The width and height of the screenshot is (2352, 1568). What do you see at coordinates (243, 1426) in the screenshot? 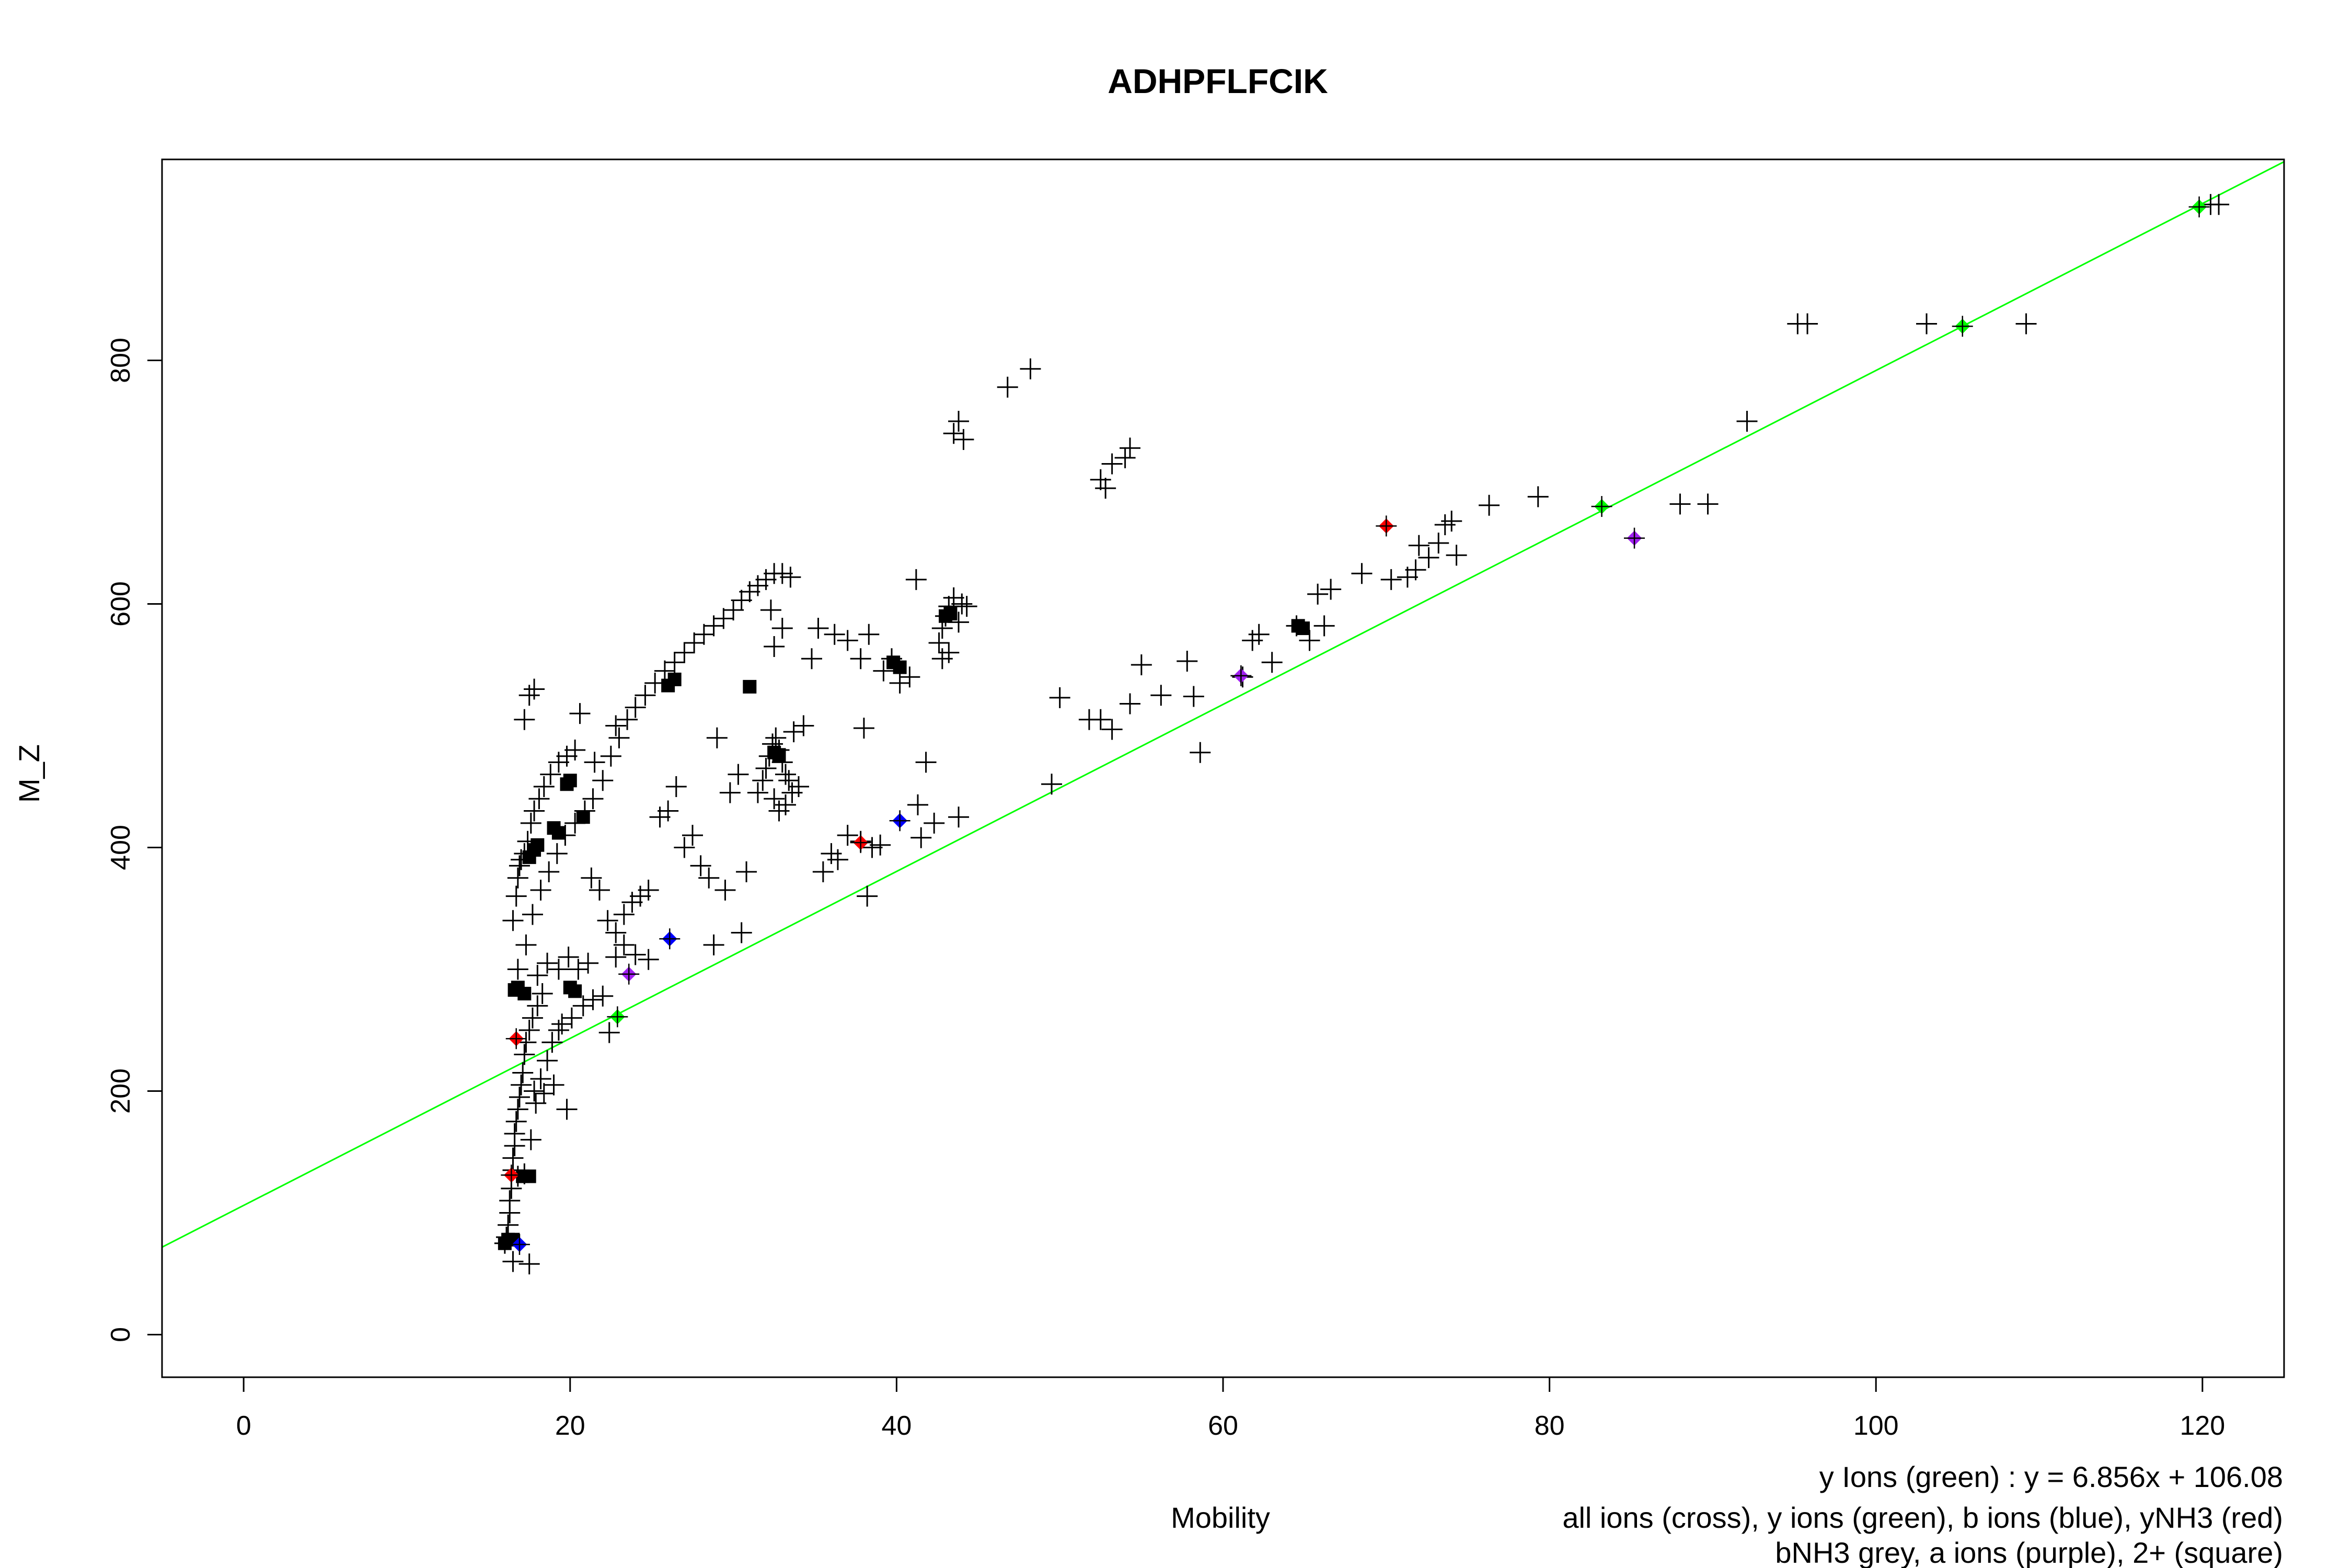
I see `x-tick-label: 0` at bounding box center [243, 1426].